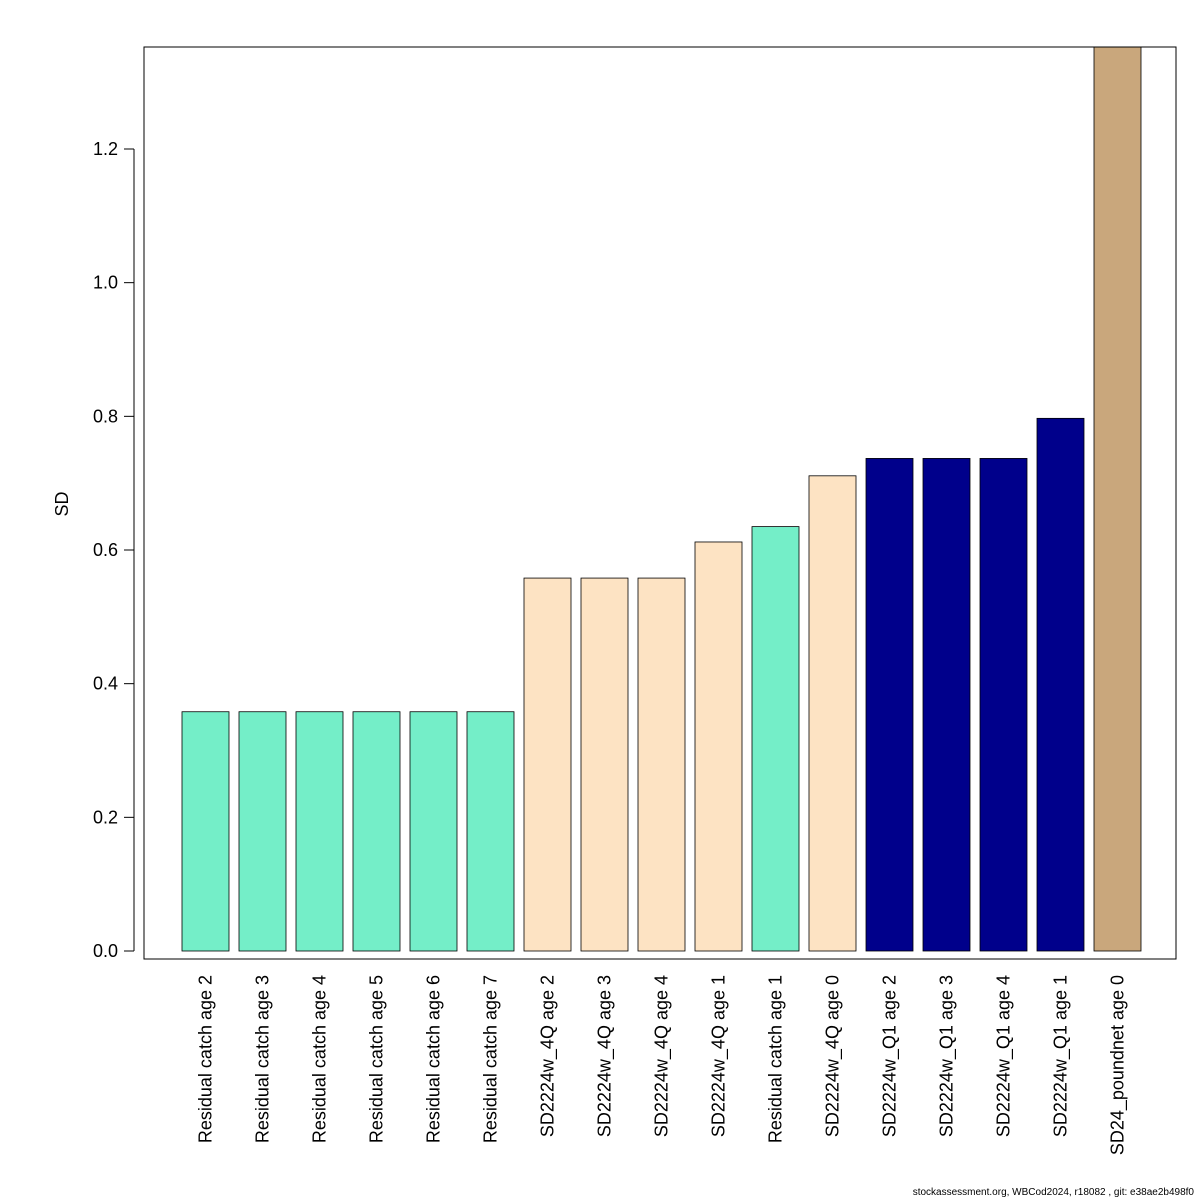 The image size is (1200, 1200). I want to click on x-category-label: SD2224w_4Q age 0, so click(833, 1056).